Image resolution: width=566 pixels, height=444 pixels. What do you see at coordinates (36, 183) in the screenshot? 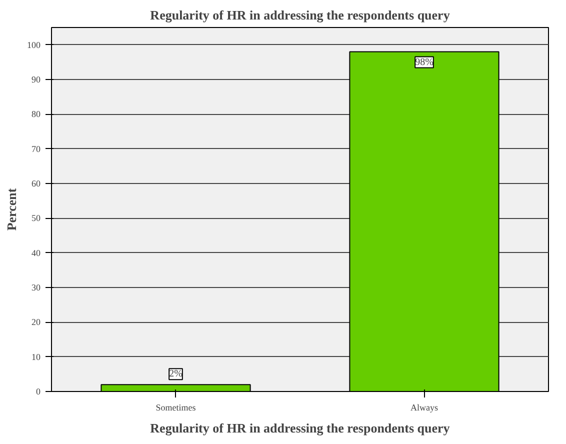
I see `y-tick-label: 60` at bounding box center [36, 183].